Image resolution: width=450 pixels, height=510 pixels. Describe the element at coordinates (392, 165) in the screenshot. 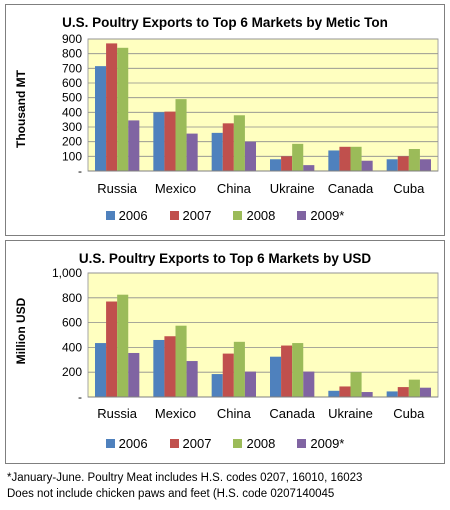

I see `bar-cuba-2006` at that location.